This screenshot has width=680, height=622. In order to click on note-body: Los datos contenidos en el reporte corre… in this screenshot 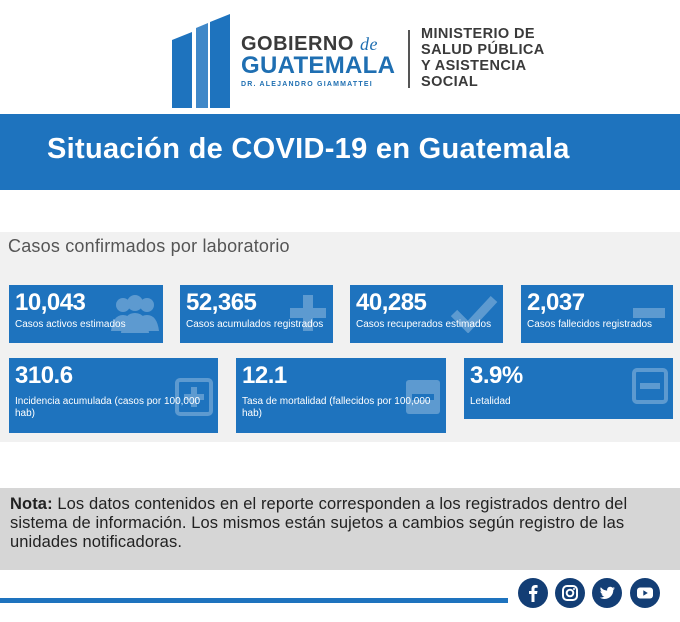, I will do `click(319, 523)`.